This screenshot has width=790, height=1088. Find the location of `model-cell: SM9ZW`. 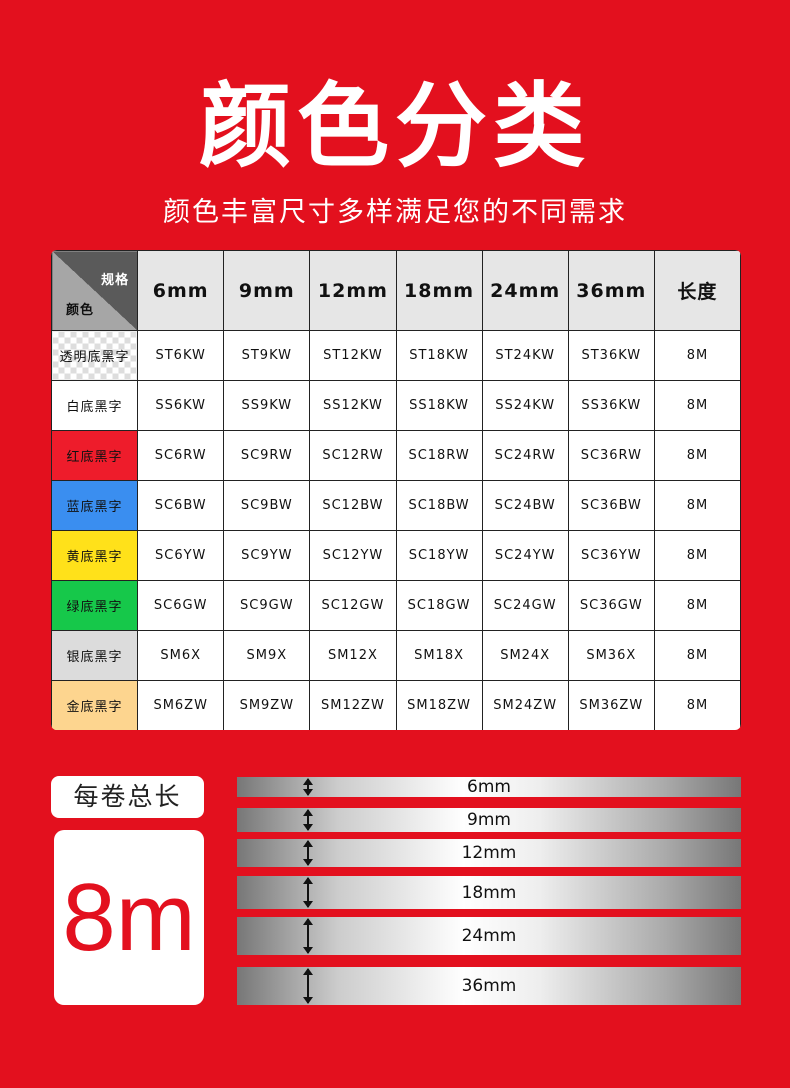

model-cell: SM9ZW is located at coordinates (267, 705).